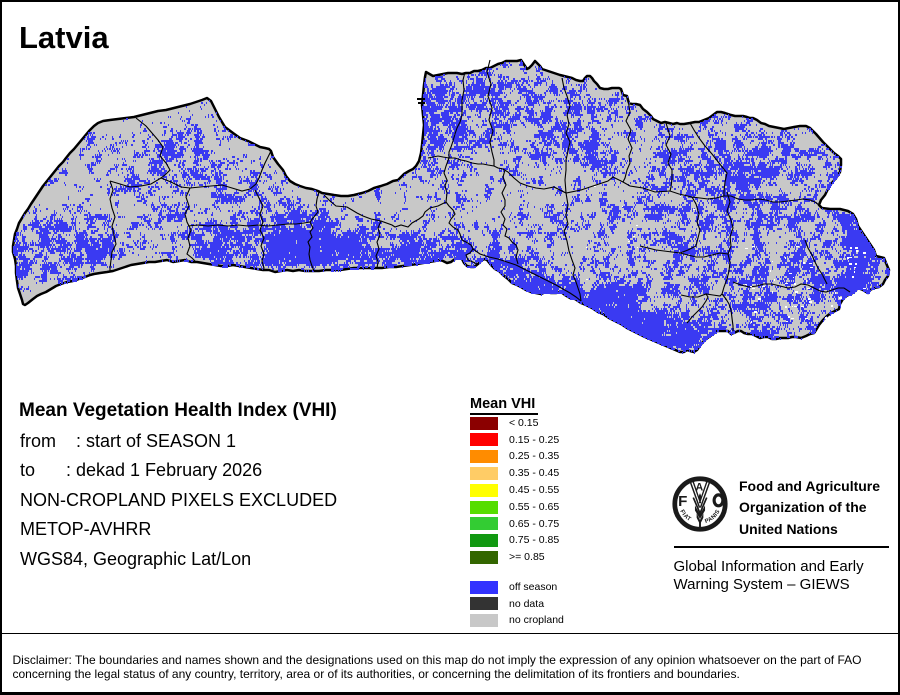 This screenshot has height=695, width=900. What do you see at coordinates (682, 501) in the screenshot?
I see `svg-text: F` at bounding box center [682, 501].